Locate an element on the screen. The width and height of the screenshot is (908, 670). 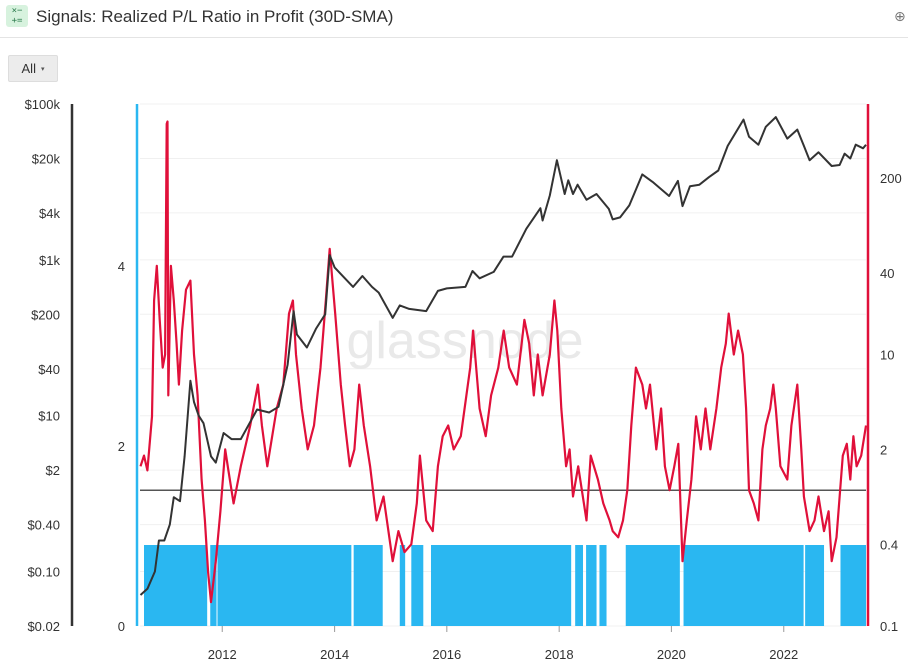
price-tick-label: $4k is located at coordinates (49, 213).